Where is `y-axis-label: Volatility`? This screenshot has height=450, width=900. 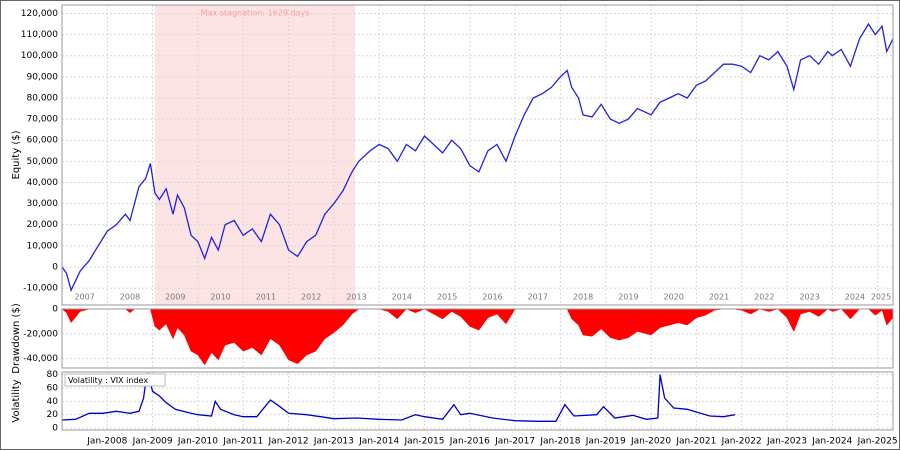 y-axis-label: Volatility is located at coordinates (16, 400).